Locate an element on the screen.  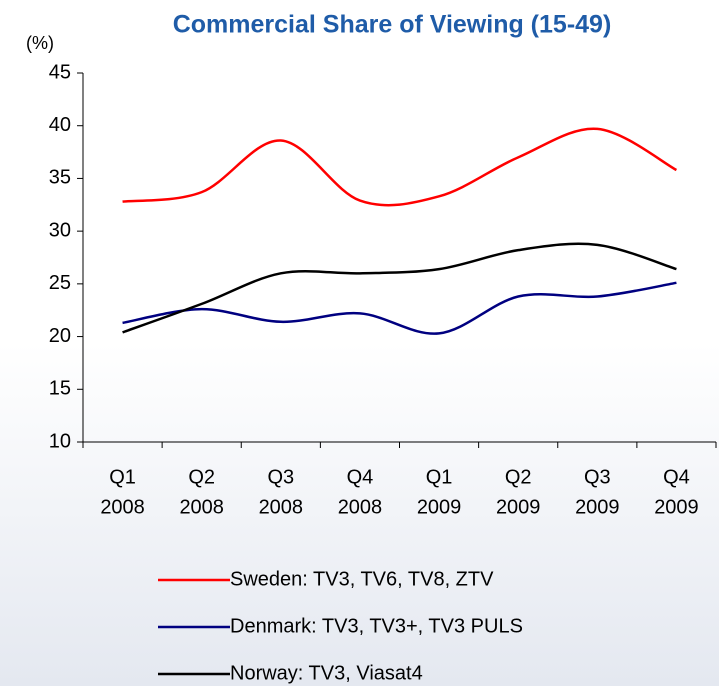
y-tick-label: 40 is located at coordinates (60, 125).